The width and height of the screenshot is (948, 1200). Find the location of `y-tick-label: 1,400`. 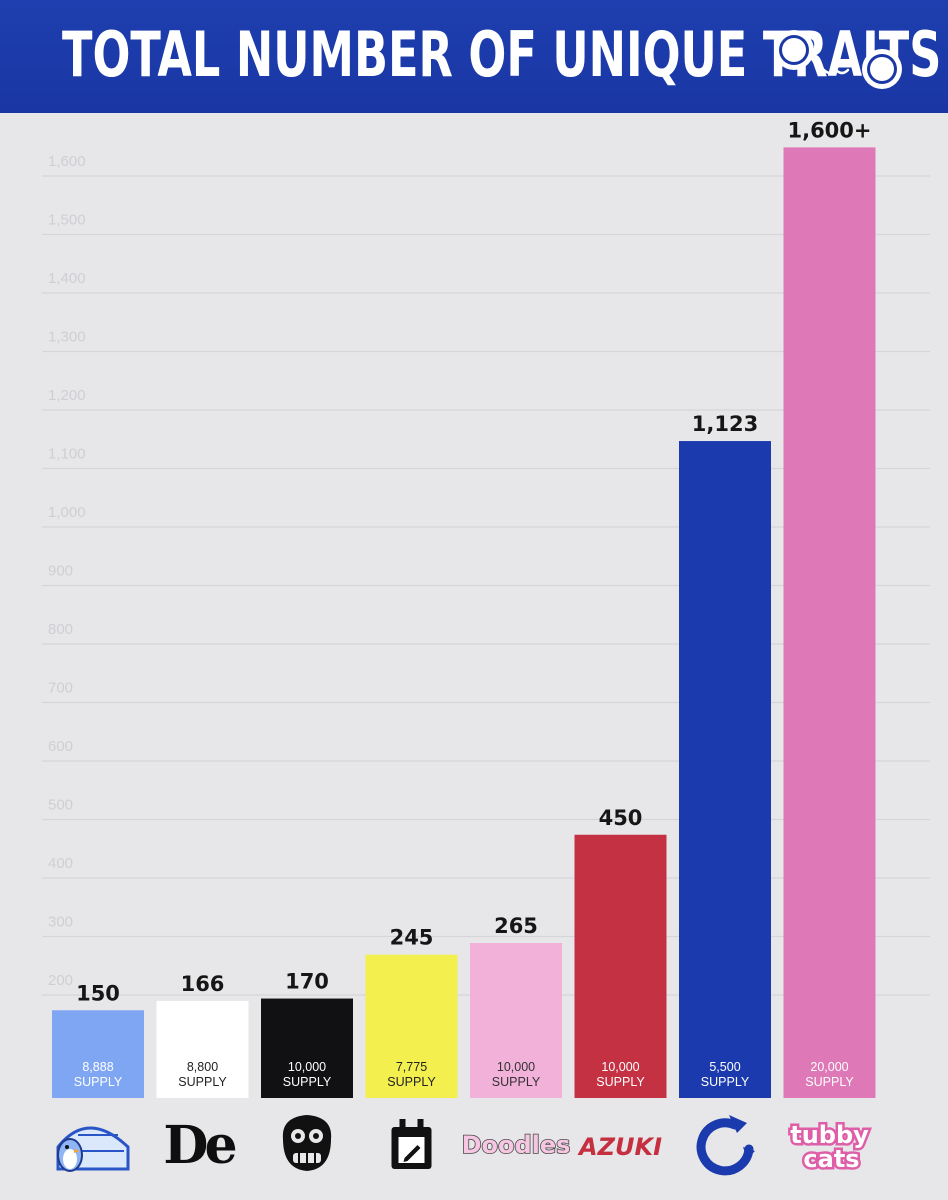

y-tick-label: 1,400 is located at coordinates (67, 278).